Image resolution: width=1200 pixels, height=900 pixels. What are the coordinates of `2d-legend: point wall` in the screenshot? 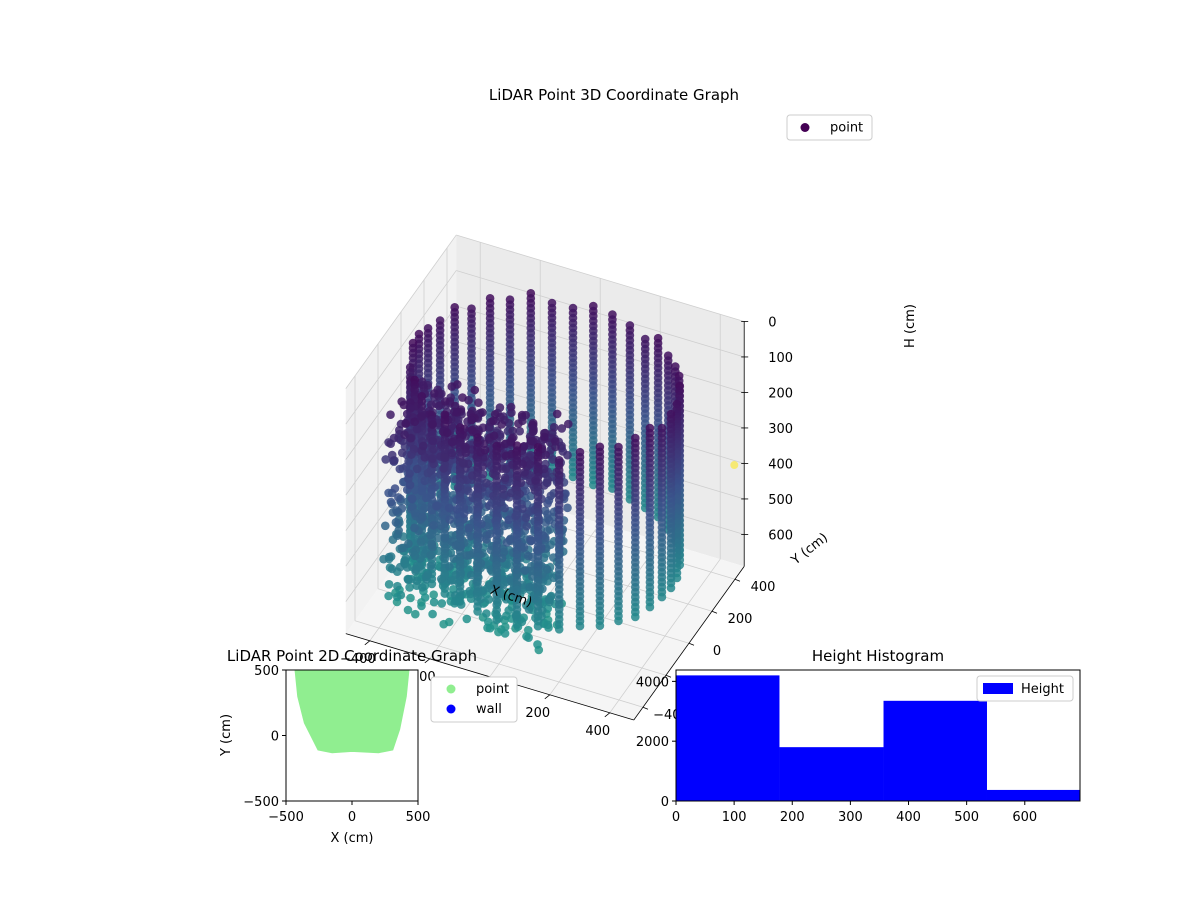 It's located at (474, 699).